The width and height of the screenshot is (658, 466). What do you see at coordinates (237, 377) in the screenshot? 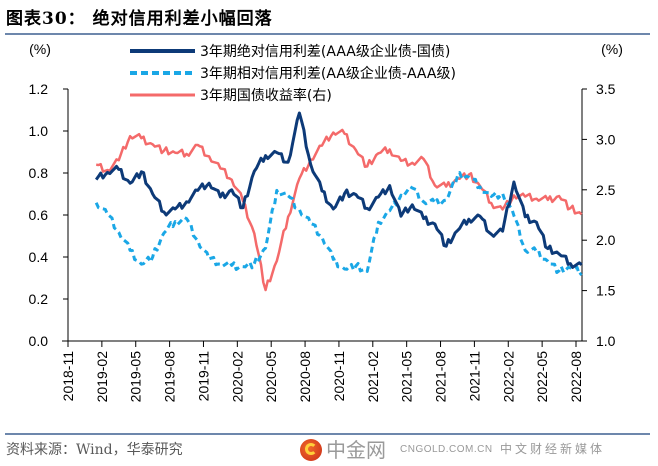
I see `x-tick-label: 2020-02` at bounding box center [237, 377].